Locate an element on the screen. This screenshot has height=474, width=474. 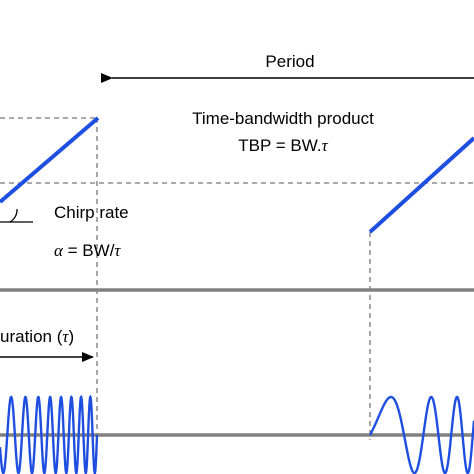
period-label: Period is located at coordinates (289, 61).